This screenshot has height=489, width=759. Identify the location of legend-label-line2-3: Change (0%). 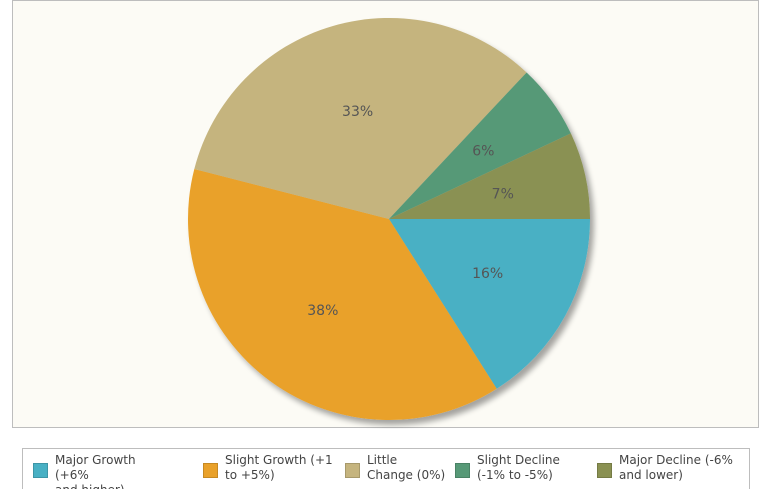
(406, 475).